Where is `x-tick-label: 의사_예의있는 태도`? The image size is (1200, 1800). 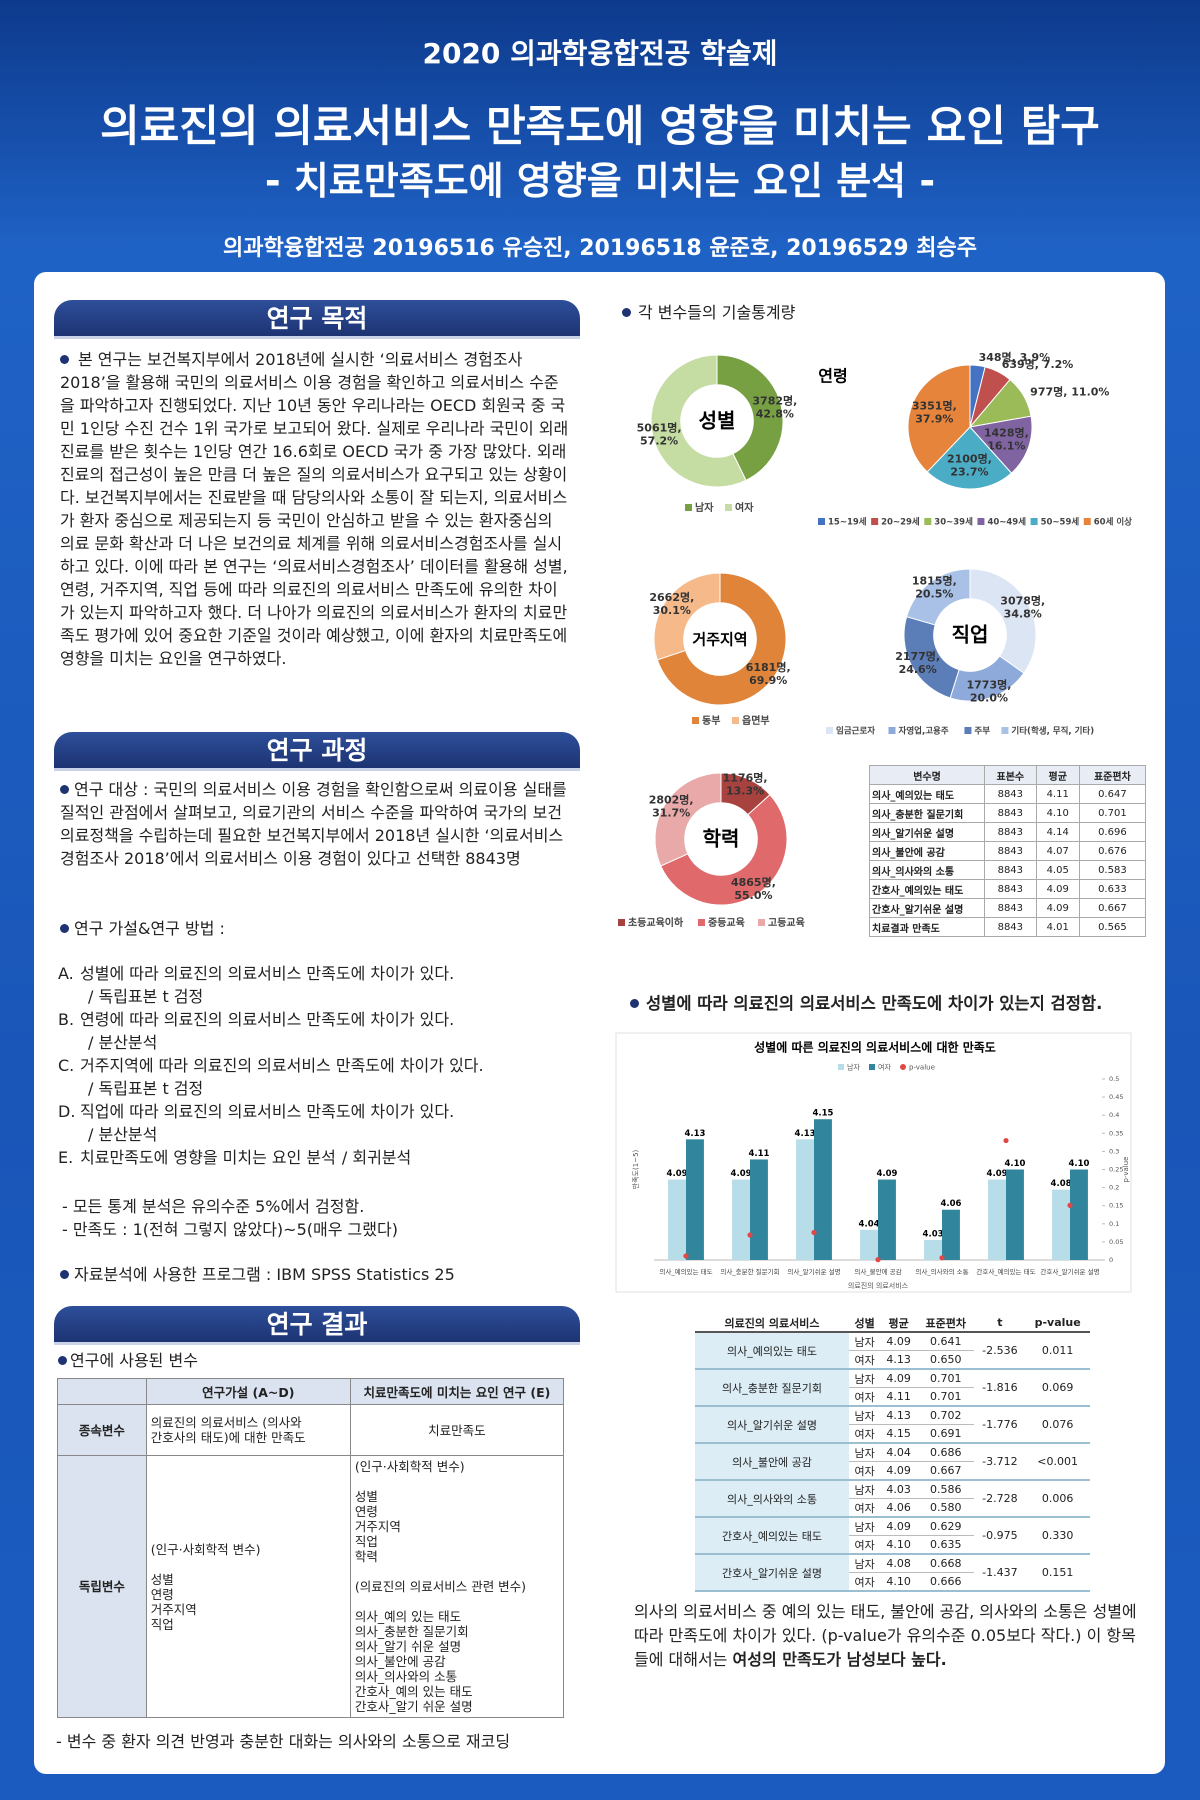
x-tick-label: 의사_예의있는 태도 is located at coordinates (685, 1271).